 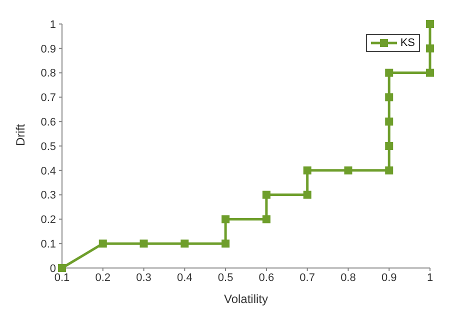 I want to click on y-tick-label: 0.3, so click(x=48, y=196).